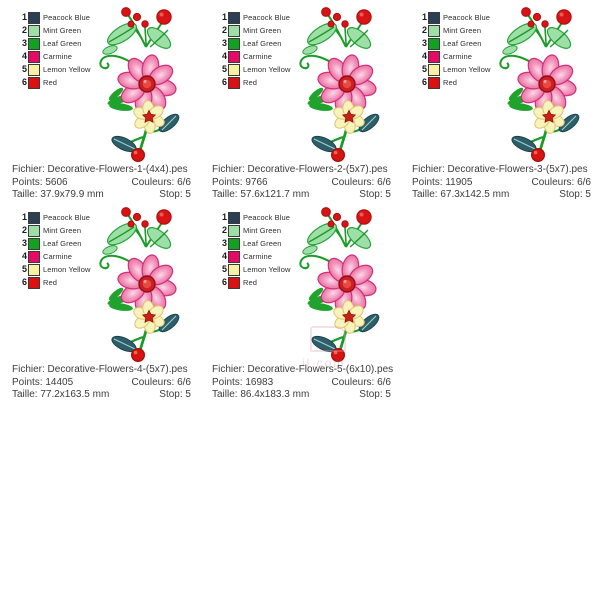  Describe the element at coordinates (261, 194) in the screenshot. I see `design-size: Taille: 57.6x121.7 mm` at that location.